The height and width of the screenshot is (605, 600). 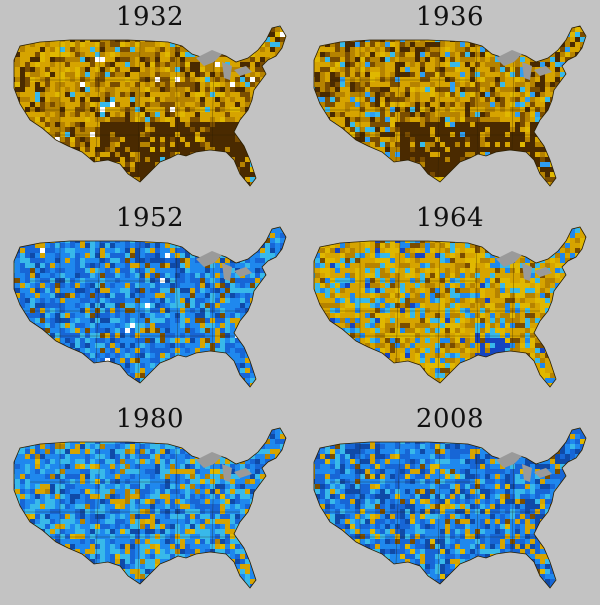 I want to click on year-label: 2008, so click(x=450, y=419).